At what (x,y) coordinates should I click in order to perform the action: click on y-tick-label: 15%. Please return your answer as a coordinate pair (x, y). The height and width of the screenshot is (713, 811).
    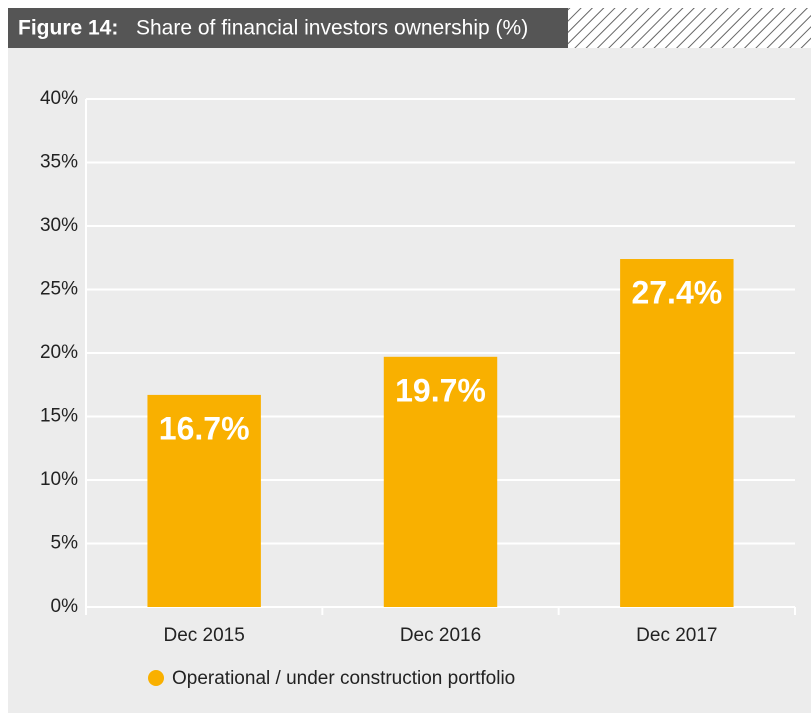
    Looking at the image, I should click on (59, 416).